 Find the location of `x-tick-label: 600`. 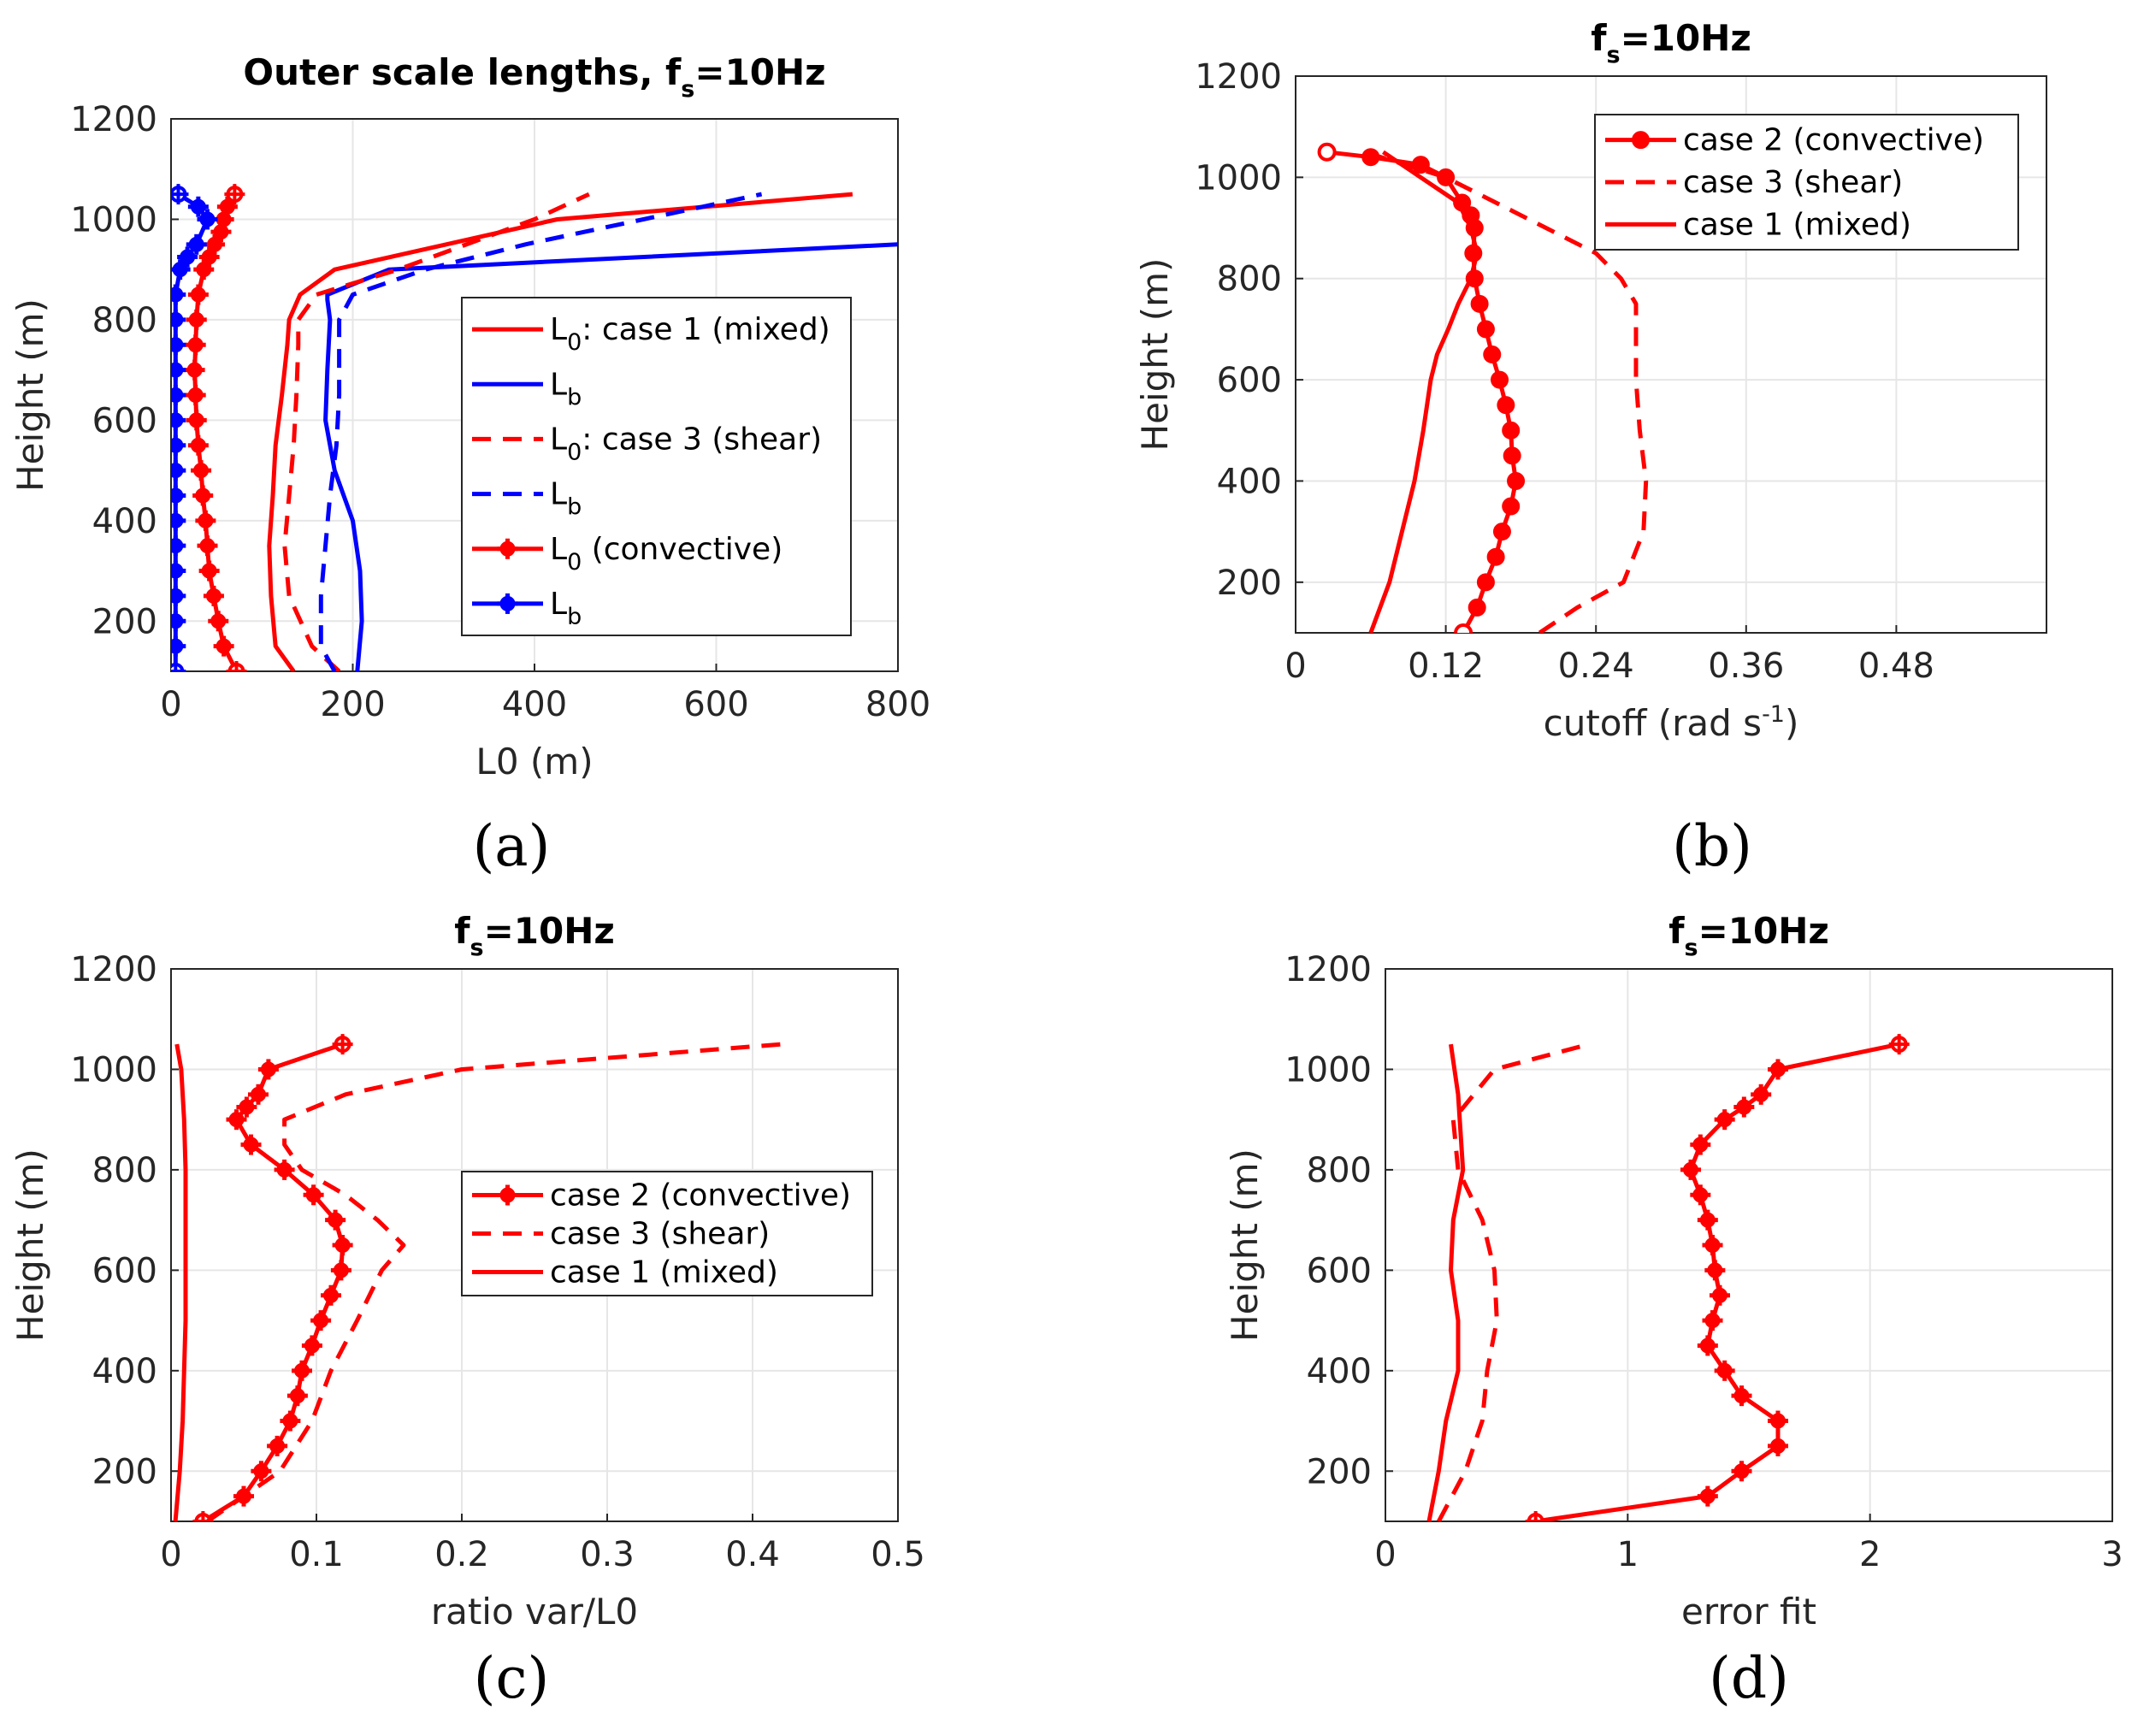

x-tick-label: 600 is located at coordinates (715, 705).